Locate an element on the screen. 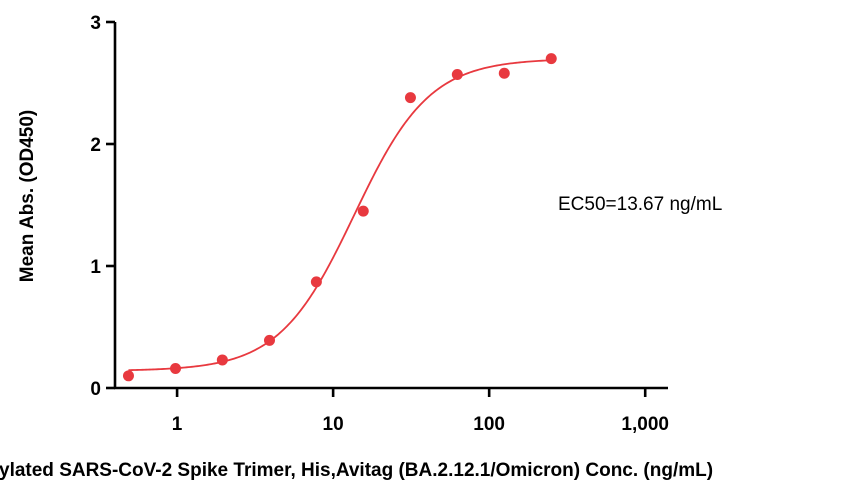  y-tick-label: 3 is located at coordinates (95, 23).